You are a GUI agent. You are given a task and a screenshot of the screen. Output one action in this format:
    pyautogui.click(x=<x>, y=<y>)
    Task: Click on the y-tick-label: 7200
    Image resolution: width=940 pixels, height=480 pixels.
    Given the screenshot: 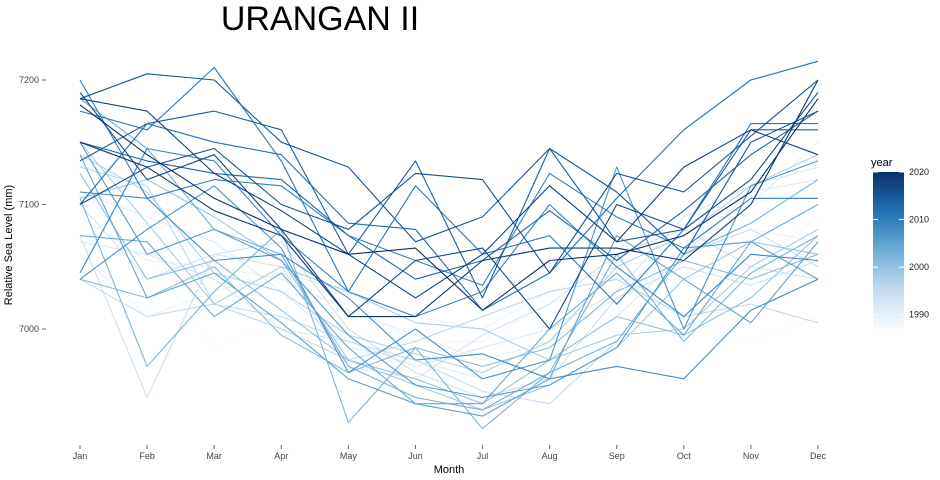 What is the action you would take?
    pyautogui.click(x=29, y=80)
    